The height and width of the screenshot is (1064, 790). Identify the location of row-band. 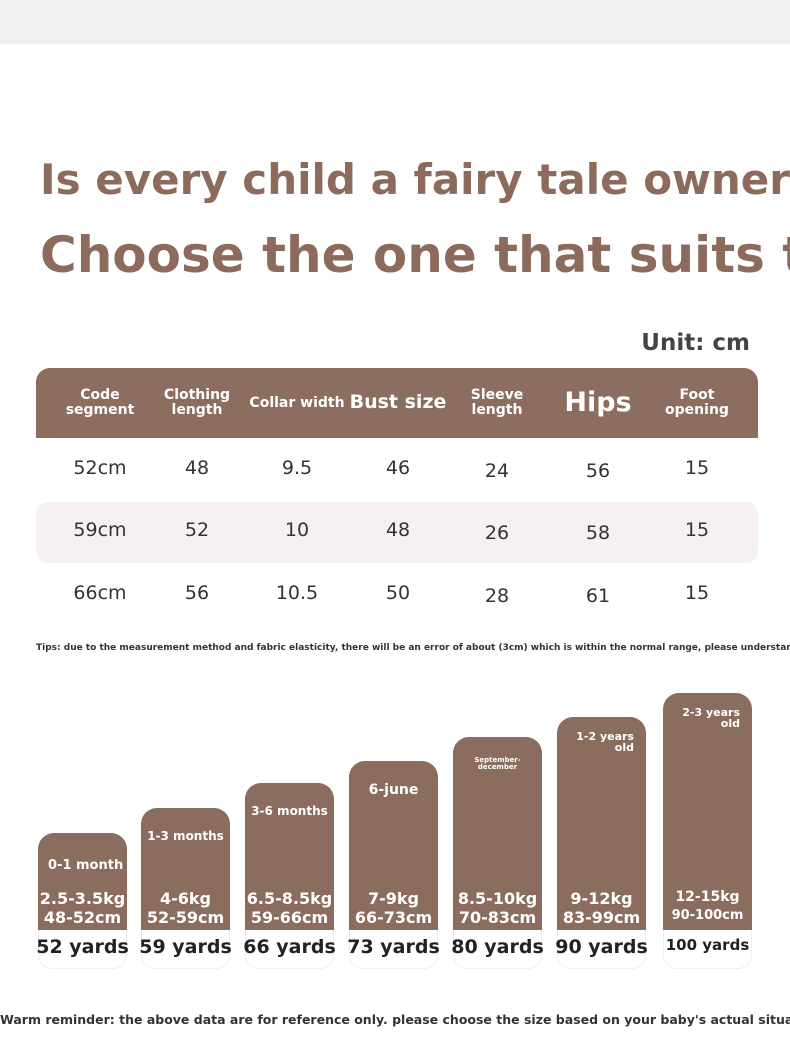
(397, 532).